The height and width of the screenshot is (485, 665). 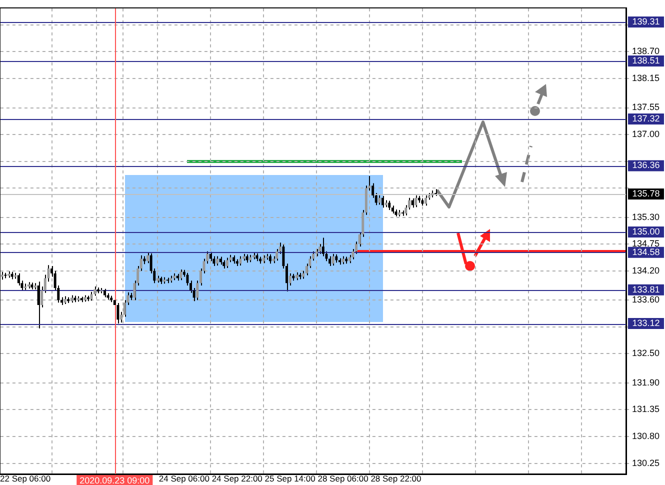 I want to click on y-tick-label: 137.55, so click(x=646, y=107).